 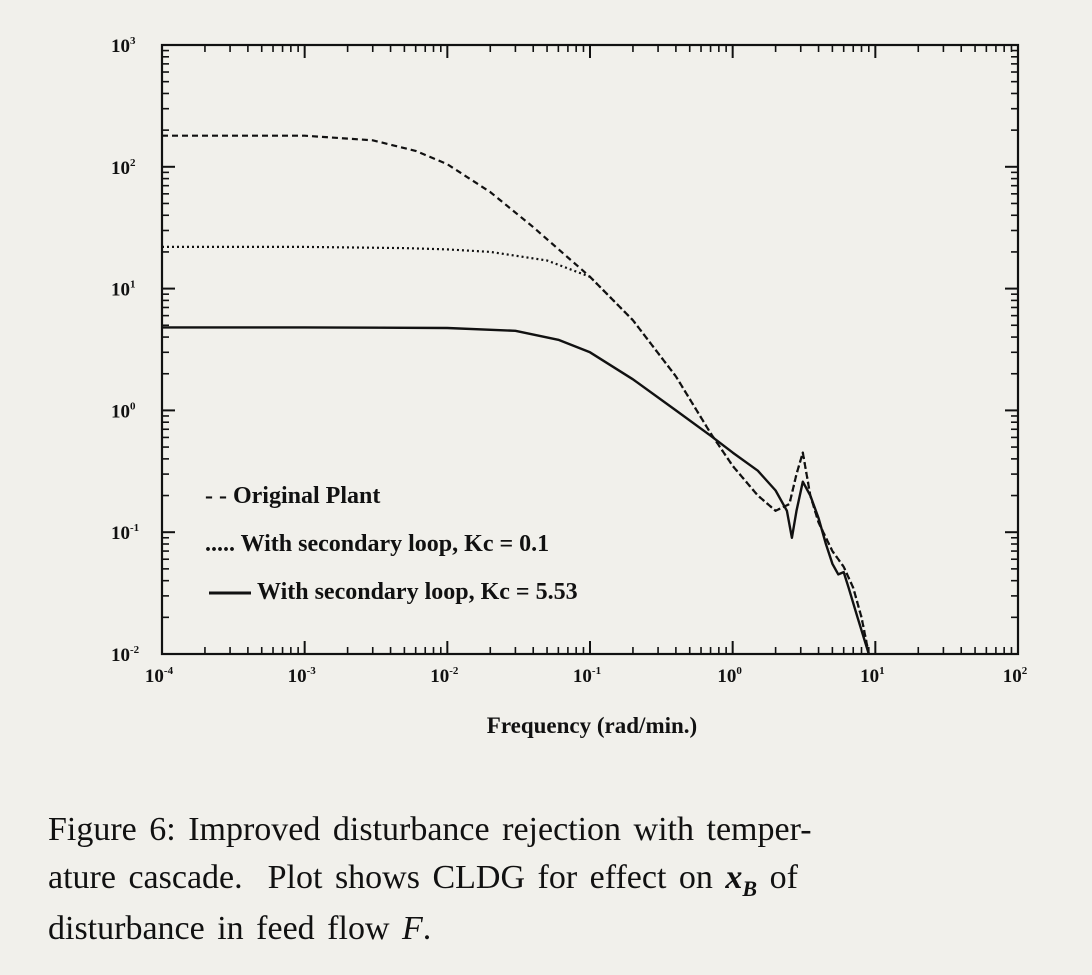 What do you see at coordinates (417, 592) in the screenshot?
I see `legend-entry-3: With secondary loop, Kc = 5.53` at bounding box center [417, 592].